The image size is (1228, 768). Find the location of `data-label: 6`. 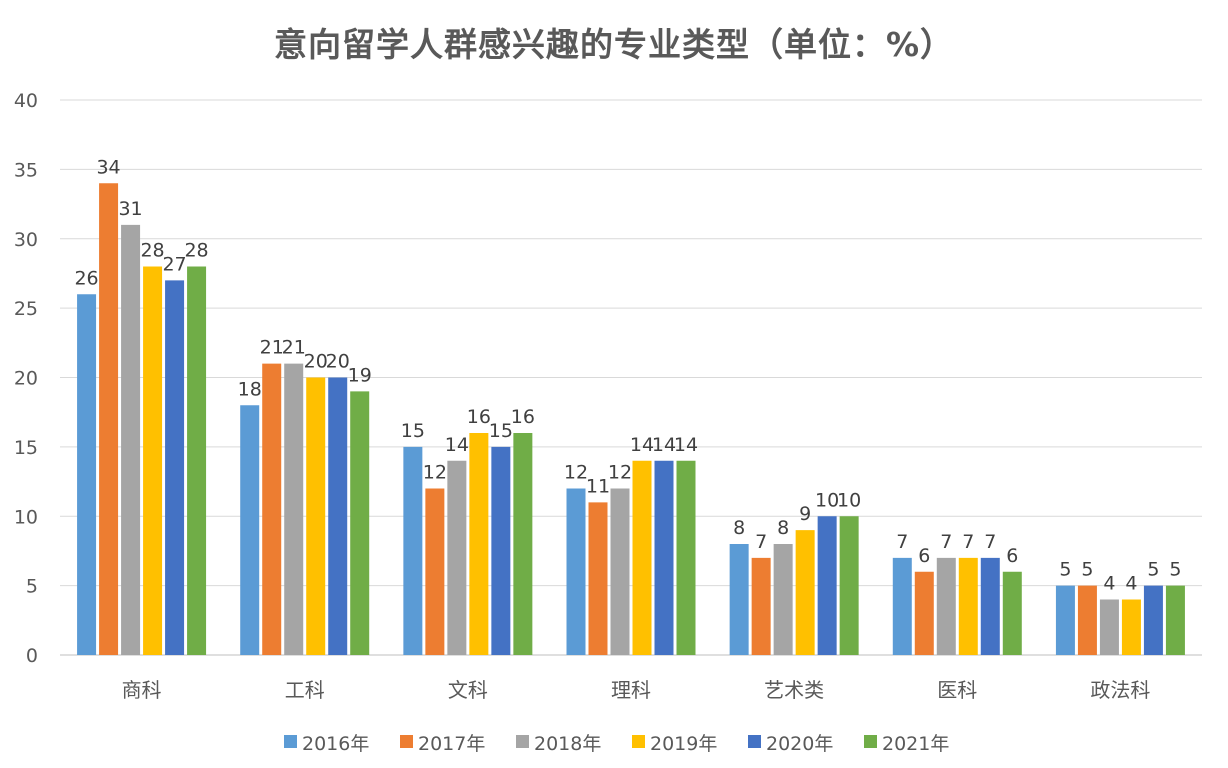

data-label: 6 is located at coordinates (1012, 556).